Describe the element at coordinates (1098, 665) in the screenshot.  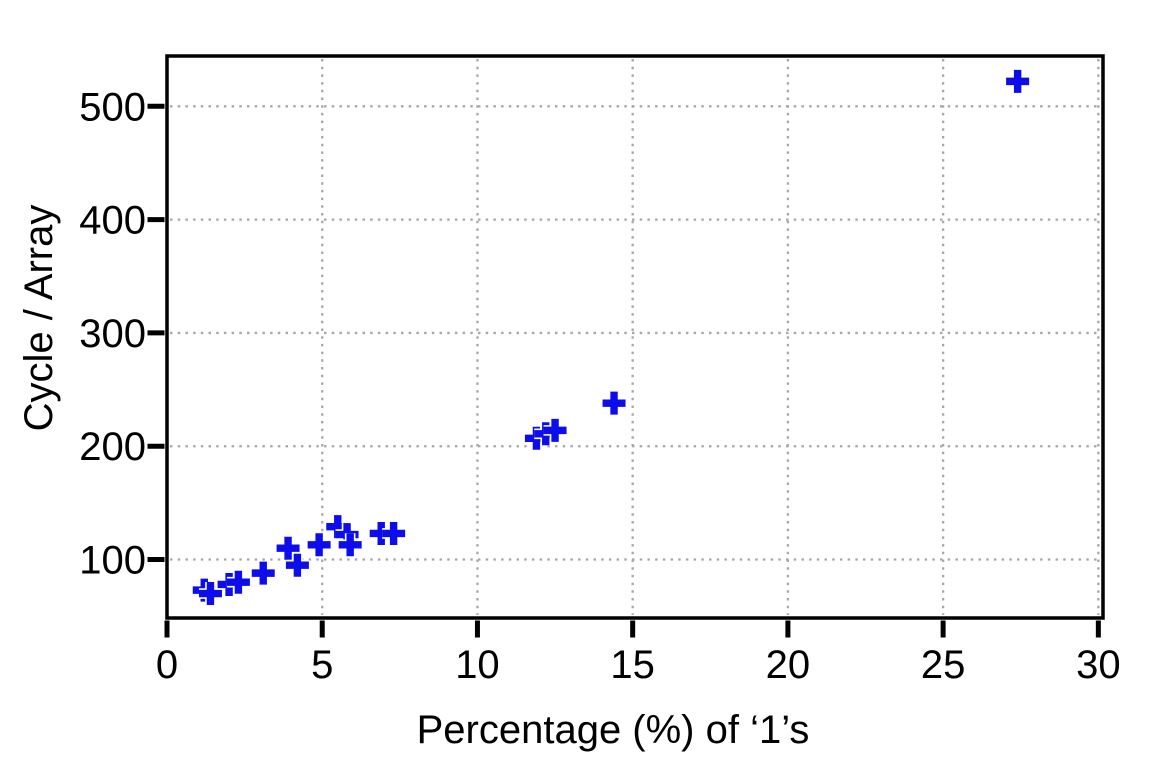
I see `x-tick-label: 30` at that location.